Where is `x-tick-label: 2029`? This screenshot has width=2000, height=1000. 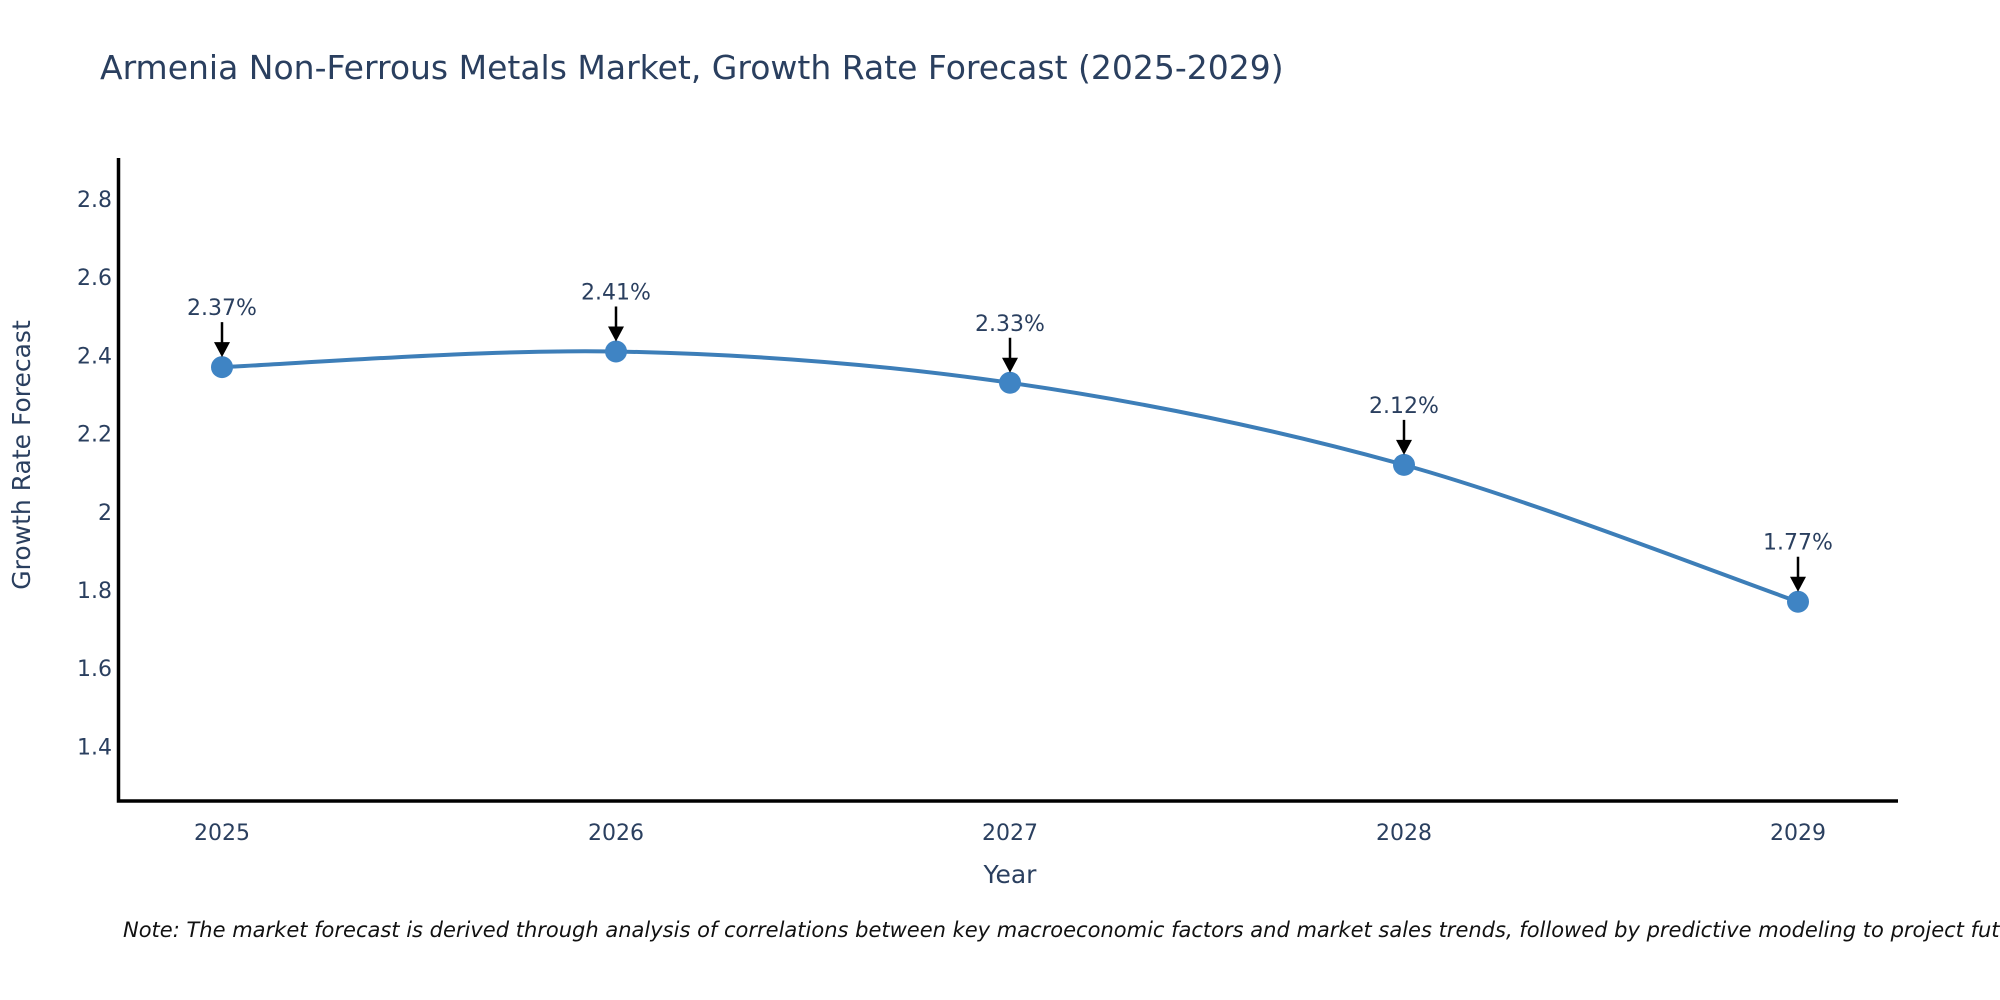
x-tick-label: 2029 is located at coordinates (1798, 833).